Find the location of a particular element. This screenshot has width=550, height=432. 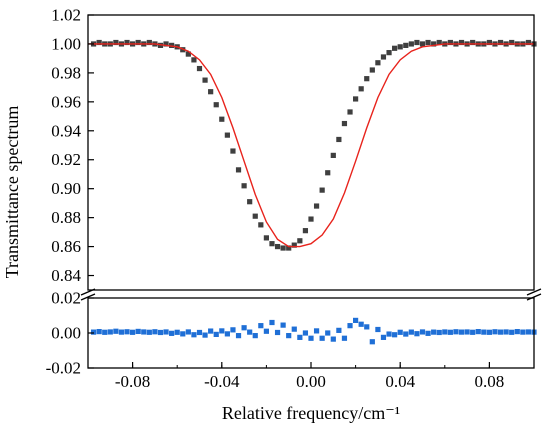

axis-break-marks is located at coordinates (311, 294).